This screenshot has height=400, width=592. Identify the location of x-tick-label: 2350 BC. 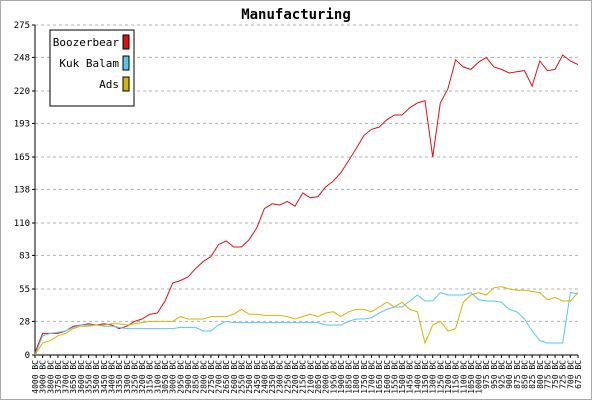
(272, 377).